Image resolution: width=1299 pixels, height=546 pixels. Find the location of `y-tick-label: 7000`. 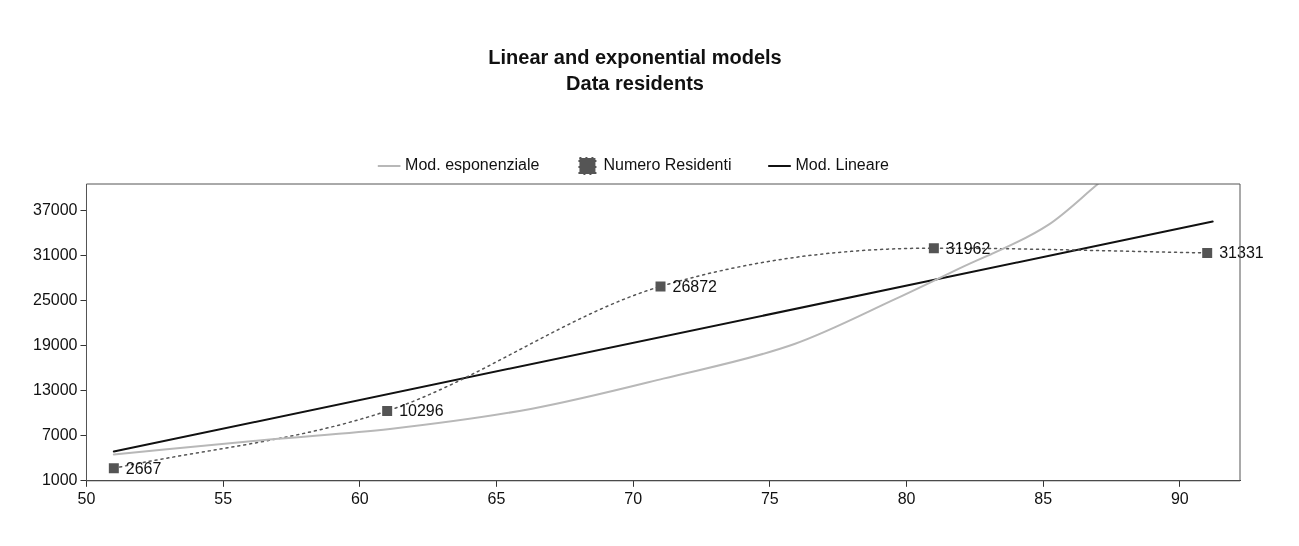

y-tick-label: 7000 is located at coordinates (59, 435).